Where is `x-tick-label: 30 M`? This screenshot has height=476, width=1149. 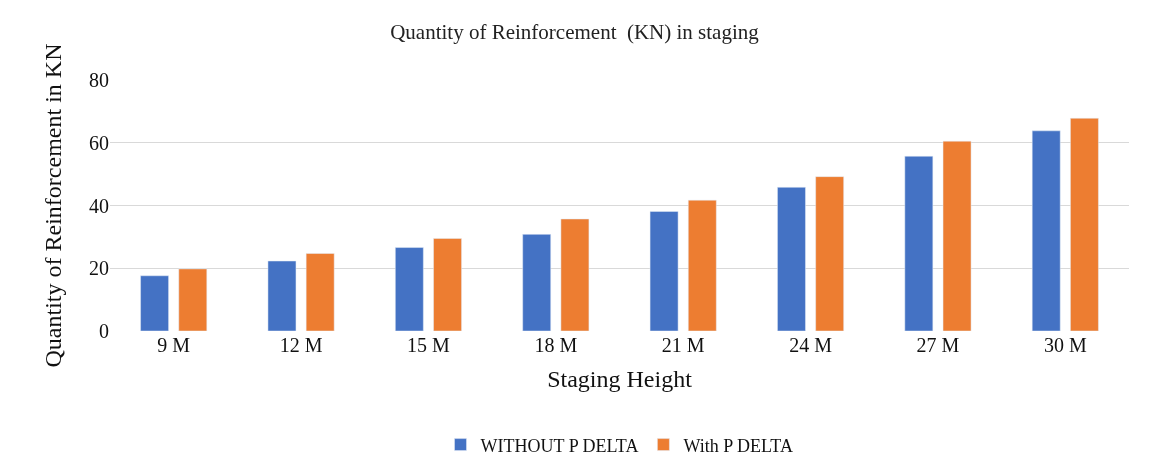 x-tick-label: 30 M is located at coordinates (1065, 345).